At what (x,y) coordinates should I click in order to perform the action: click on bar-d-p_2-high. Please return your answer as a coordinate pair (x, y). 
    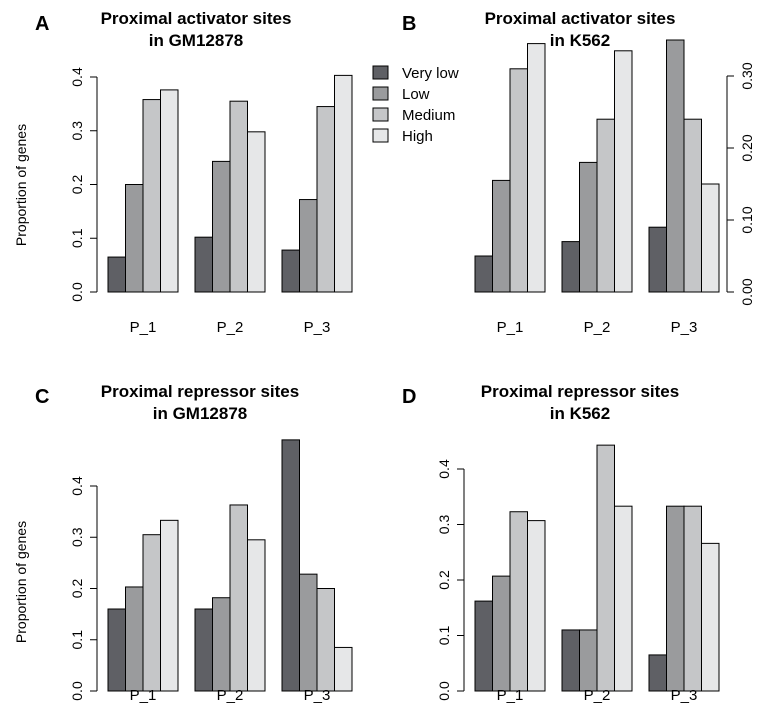
    Looking at the image, I should click on (623, 598).